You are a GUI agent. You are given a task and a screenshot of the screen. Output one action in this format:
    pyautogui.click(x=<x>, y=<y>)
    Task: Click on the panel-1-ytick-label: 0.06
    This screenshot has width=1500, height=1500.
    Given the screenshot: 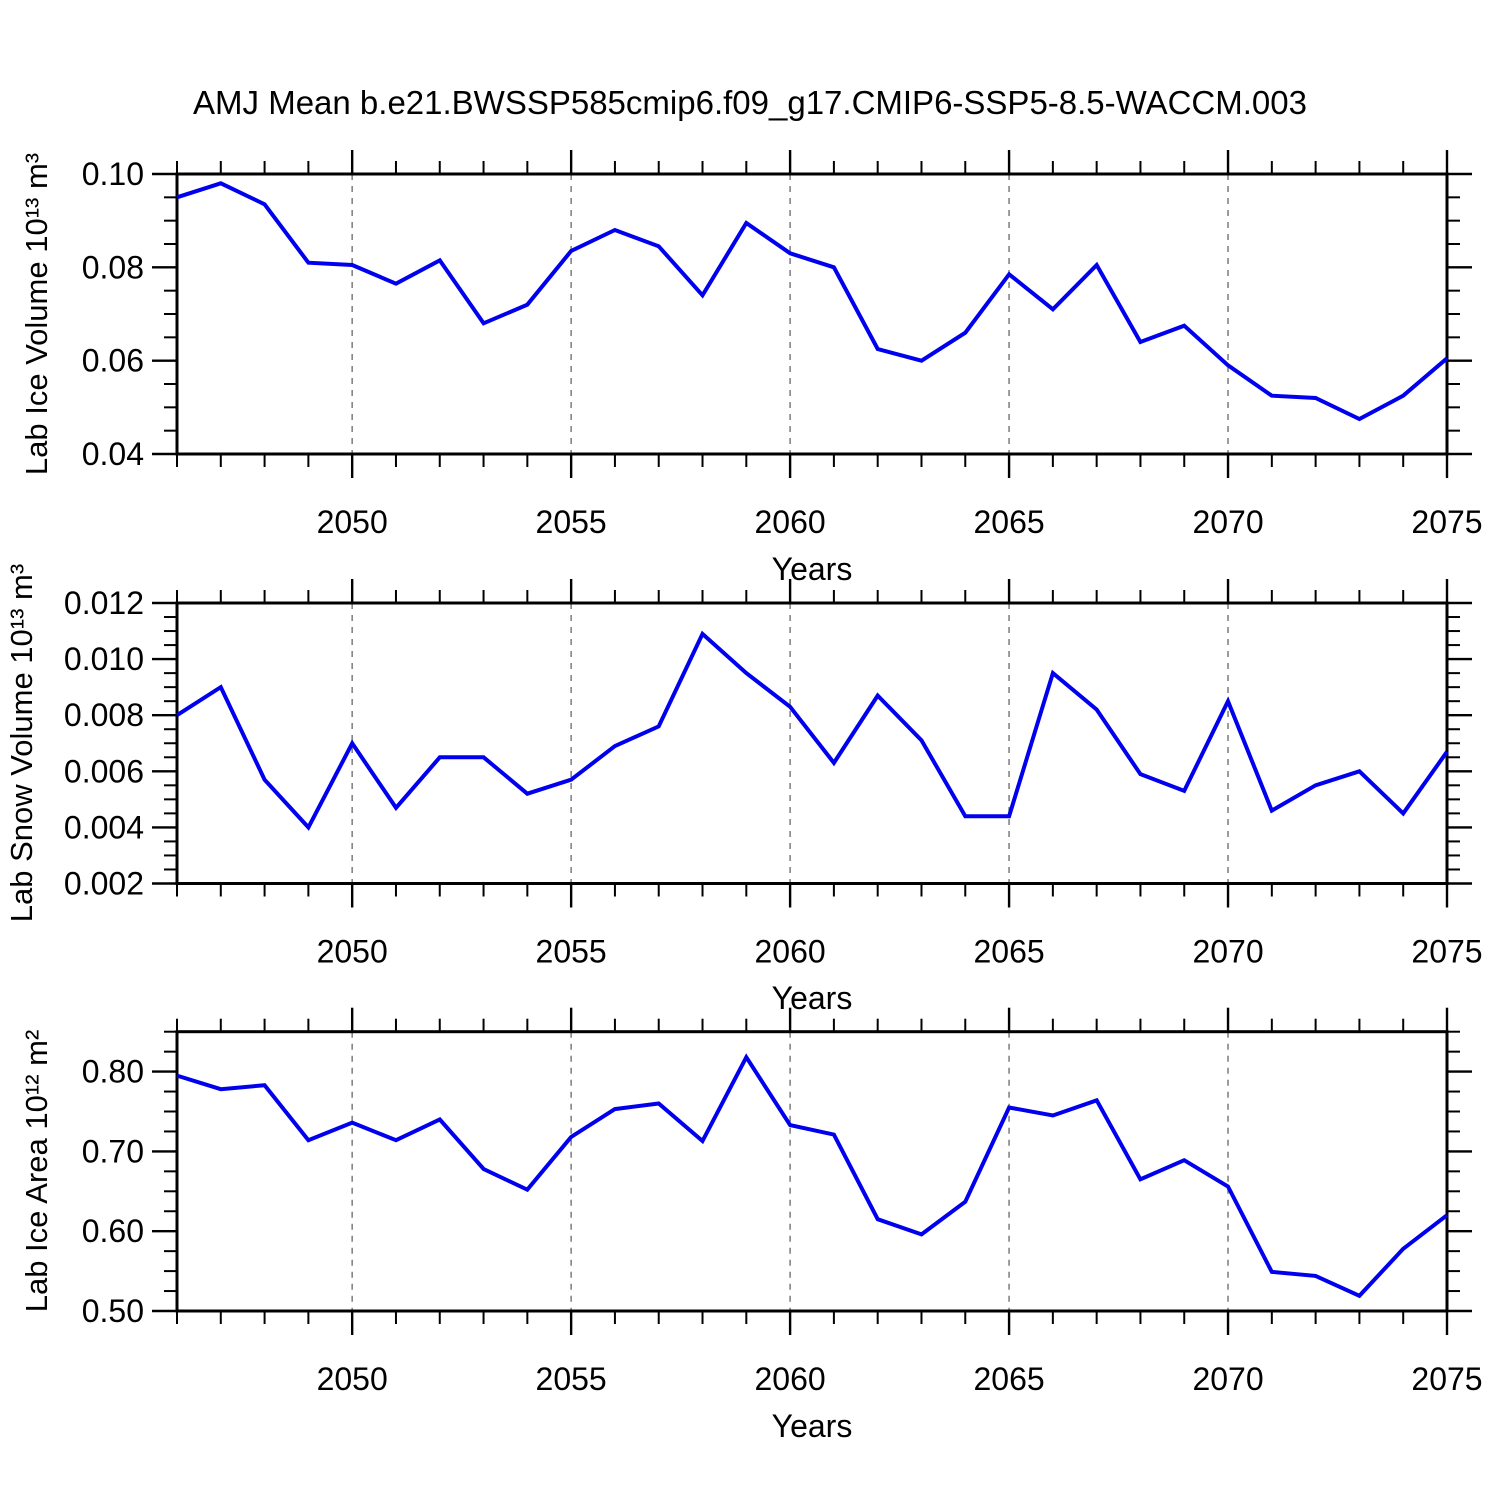 What is the action you would take?
    pyautogui.click(x=113, y=361)
    